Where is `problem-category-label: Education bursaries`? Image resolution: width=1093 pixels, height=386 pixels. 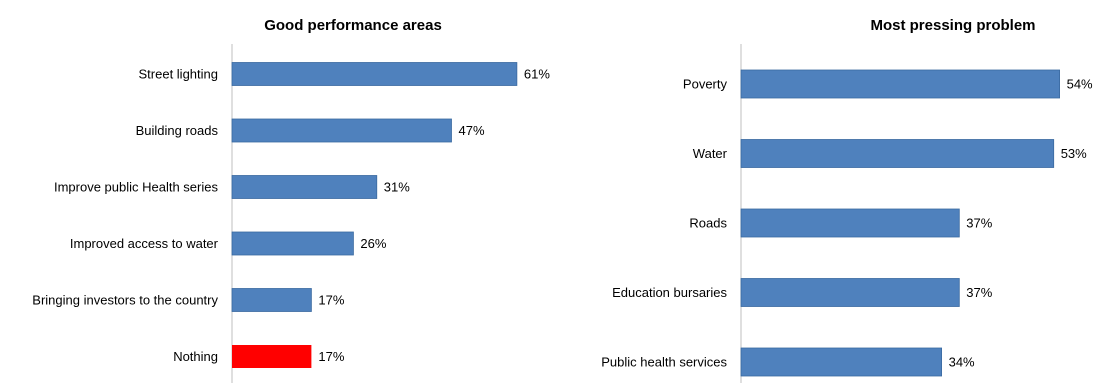
problem-category-label: Education bursaries is located at coordinates (669, 292).